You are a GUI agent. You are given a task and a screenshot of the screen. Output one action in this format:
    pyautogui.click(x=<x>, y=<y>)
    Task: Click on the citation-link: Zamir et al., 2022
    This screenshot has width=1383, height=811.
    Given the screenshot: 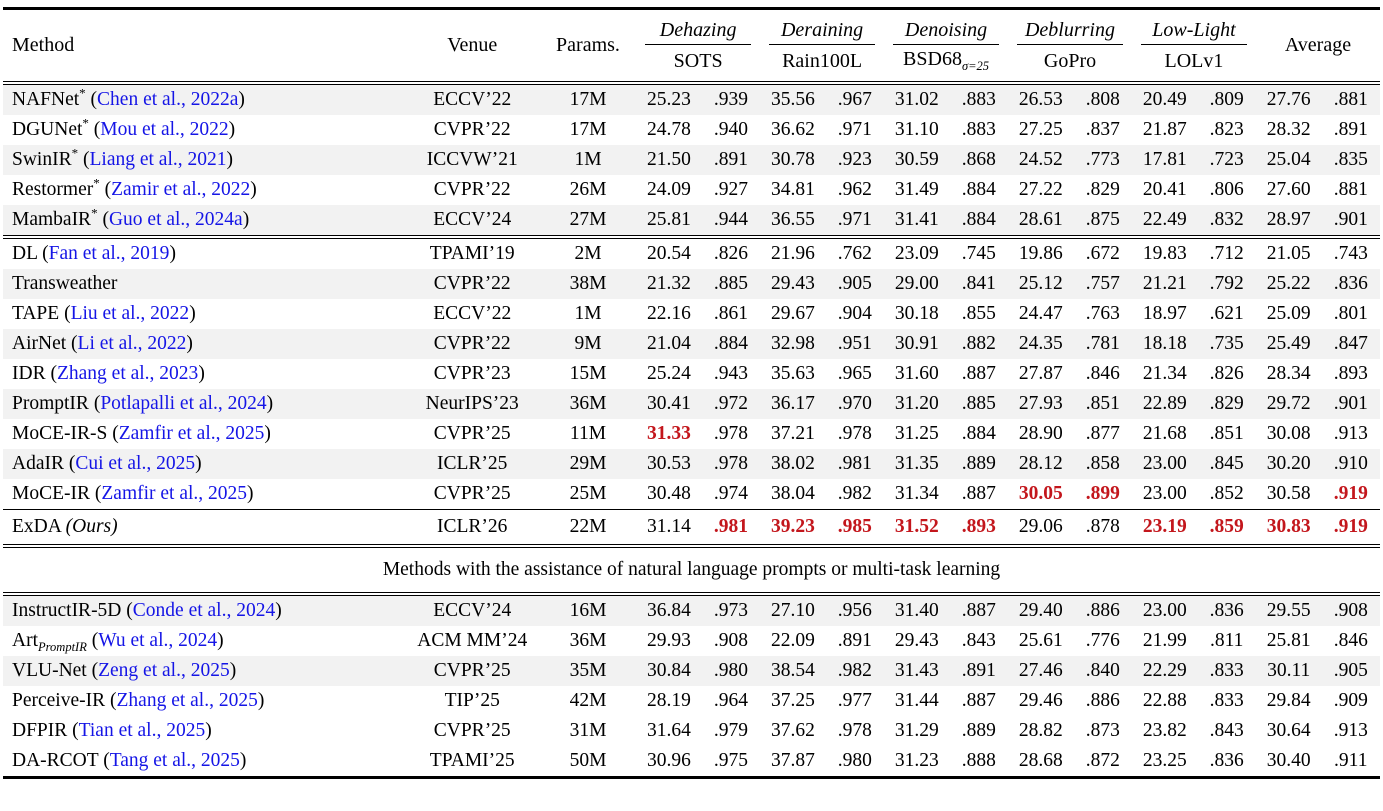 What is the action you would take?
    pyautogui.click(x=181, y=189)
    